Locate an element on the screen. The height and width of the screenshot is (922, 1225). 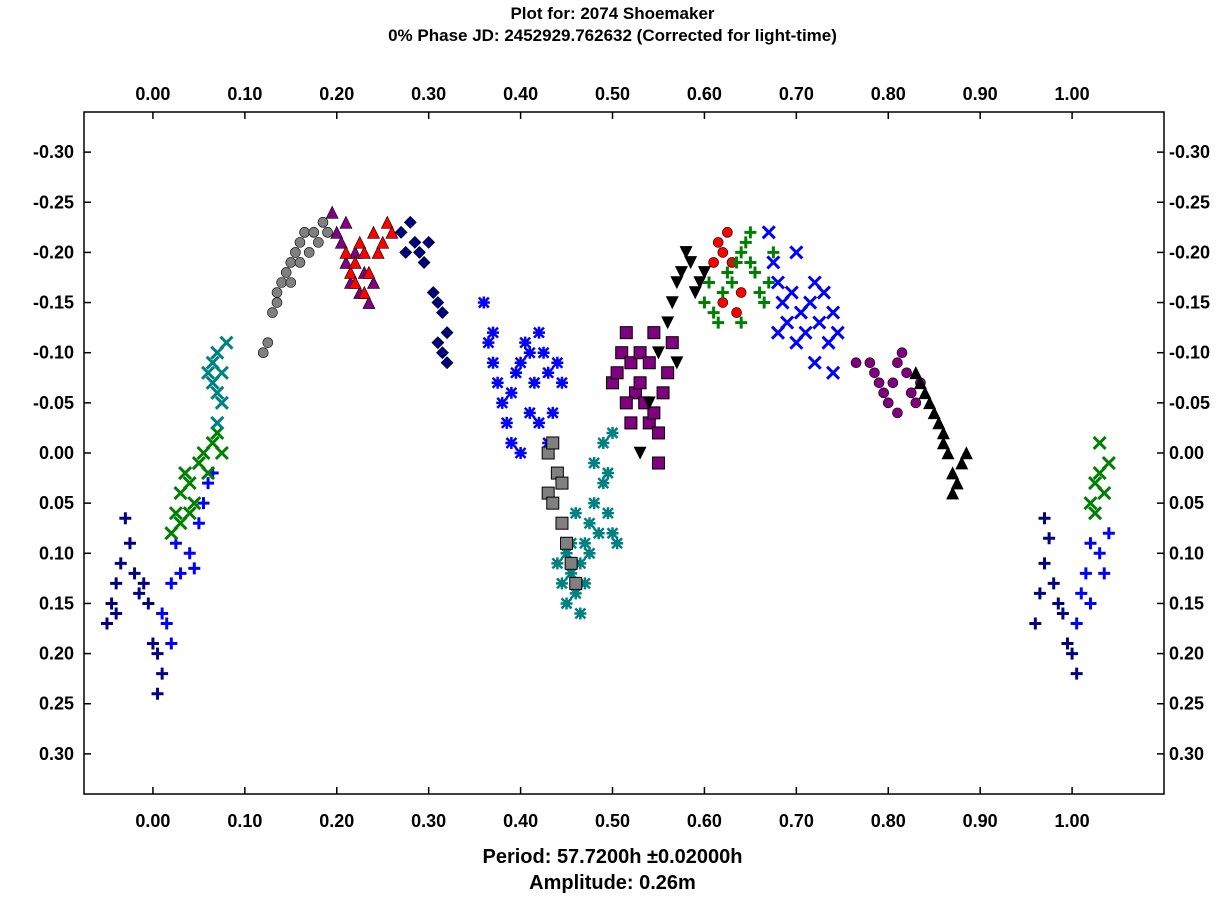
x-tick-label-bottom: 0.40 is located at coordinates (520, 821).